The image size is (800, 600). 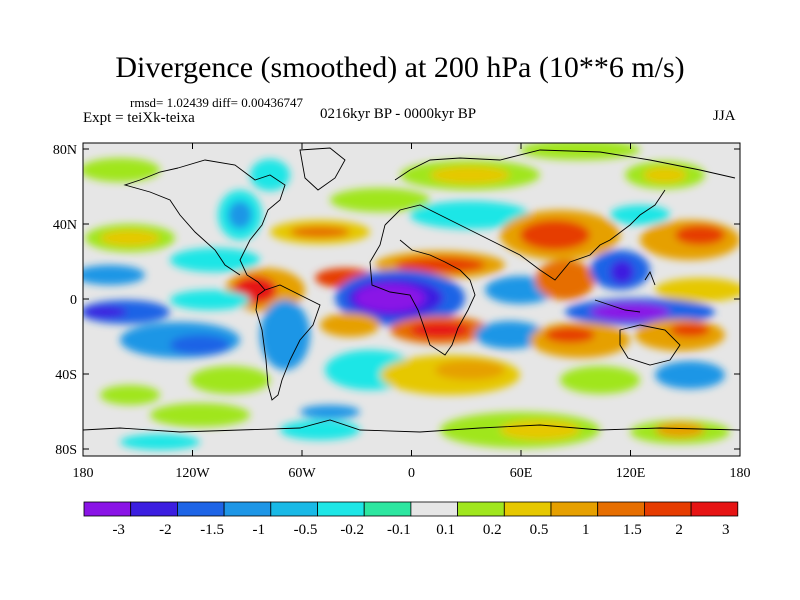 I want to click on colorbar-label: -0.1, so click(x=399, y=530).